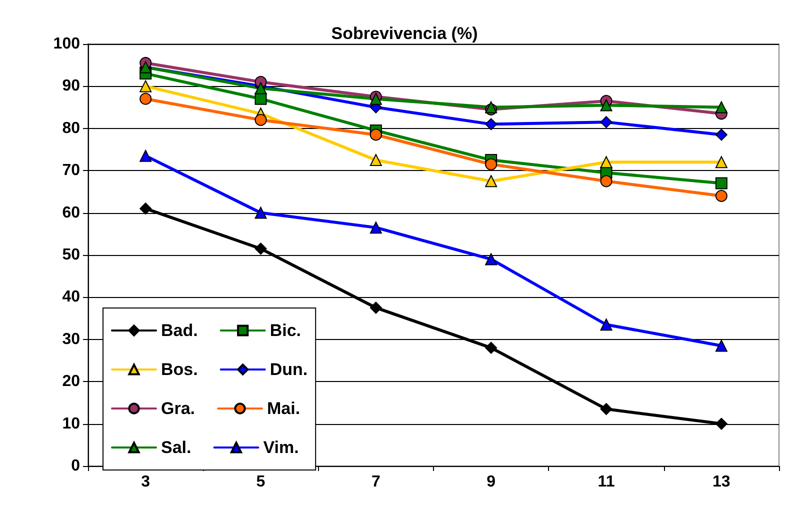 This screenshot has width=809, height=518. I want to click on x-tick-label: 7, so click(375, 482).